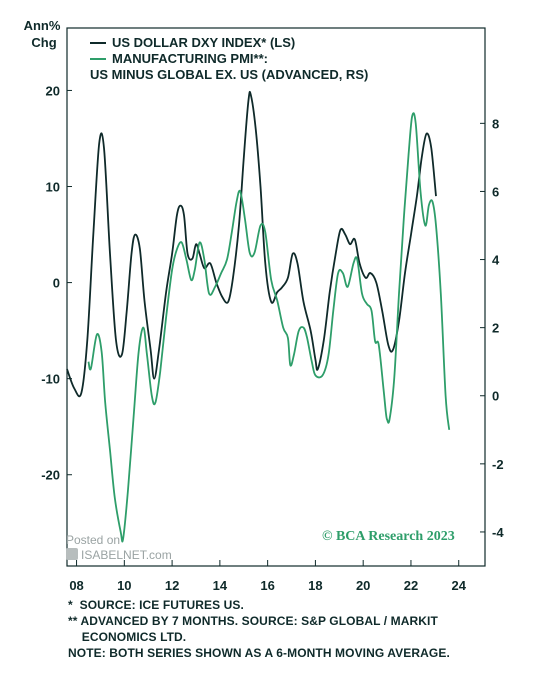 The image size is (534, 680). I want to click on legend-item-pmi-cont: US MINUS GLOBAL EX. US (ADVANCED, RS), so click(229, 75).